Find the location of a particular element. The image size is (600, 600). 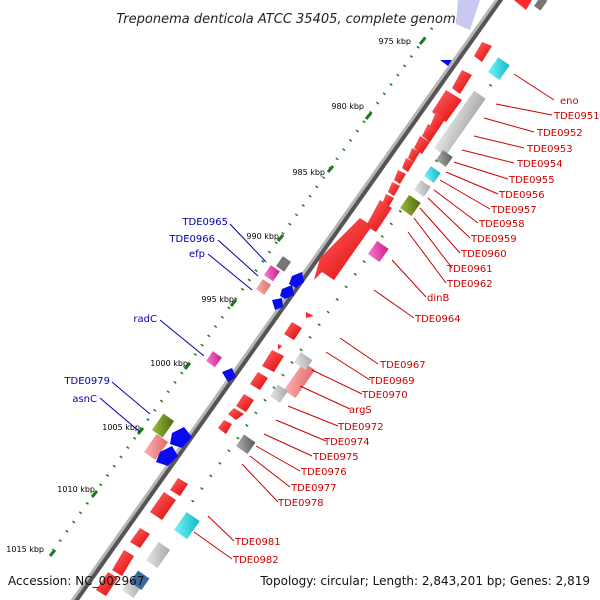

gene-label: TDE0966 is located at coordinates (191, 239).